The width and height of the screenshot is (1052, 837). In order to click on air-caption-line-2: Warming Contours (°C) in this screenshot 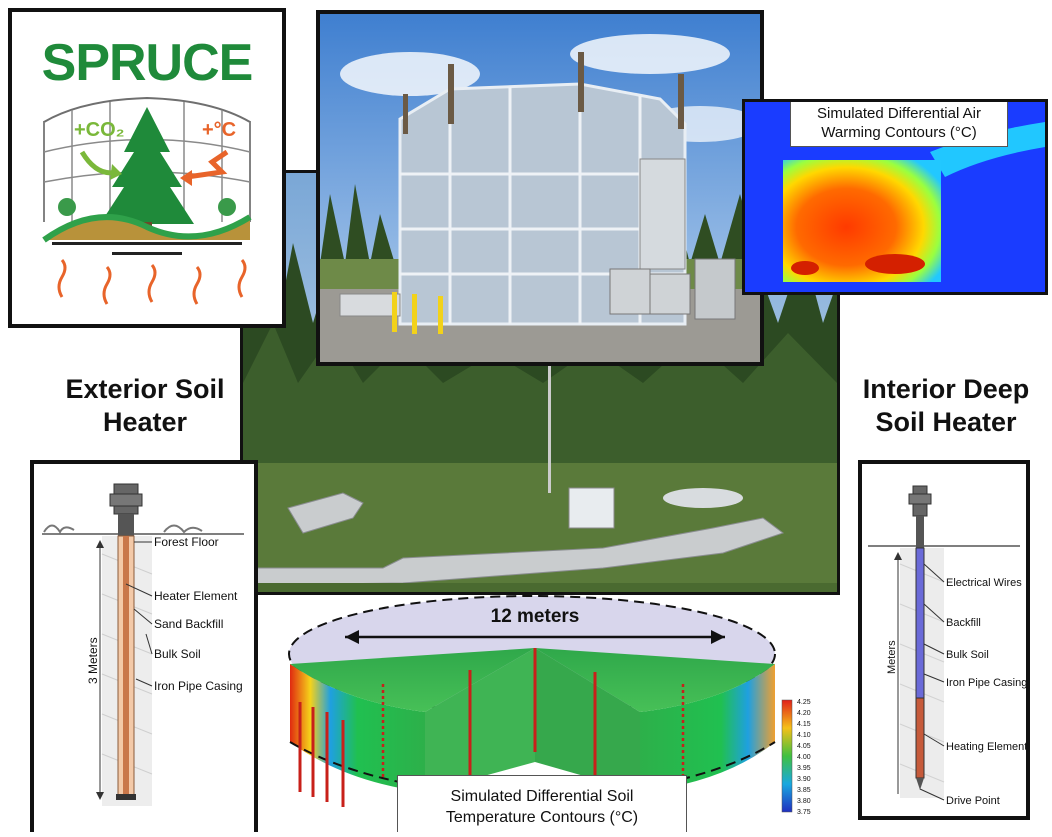, I will do `click(899, 132)`.